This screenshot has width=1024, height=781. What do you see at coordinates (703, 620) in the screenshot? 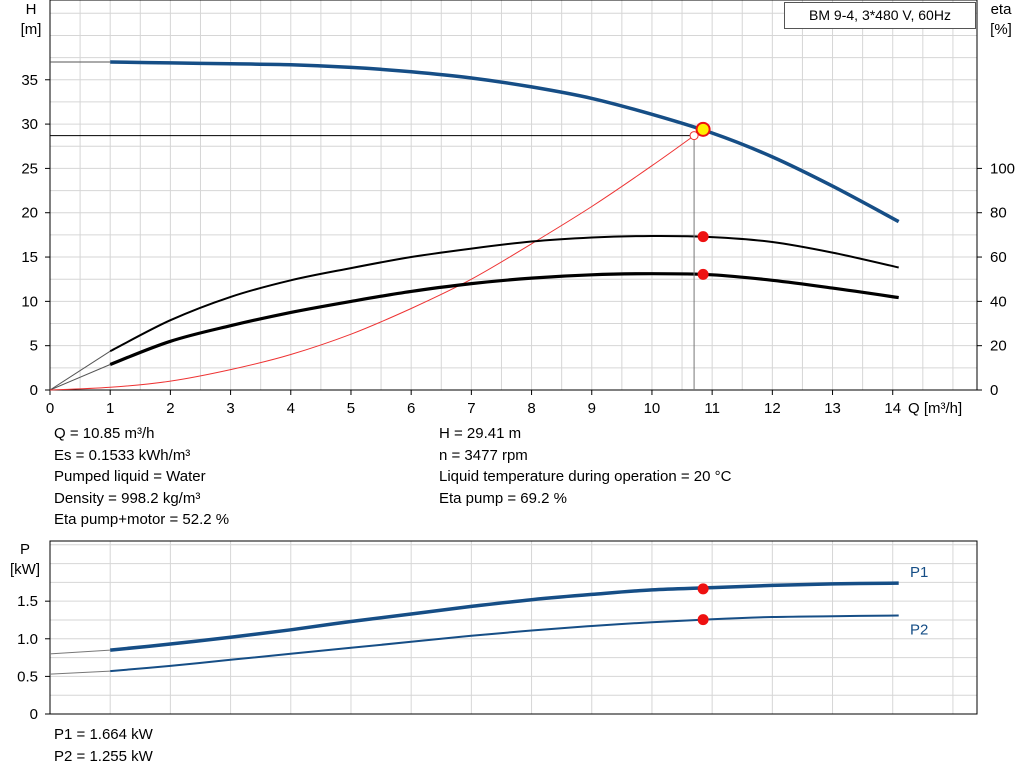
I see `duty-point-p2` at bounding box center [703, 620].